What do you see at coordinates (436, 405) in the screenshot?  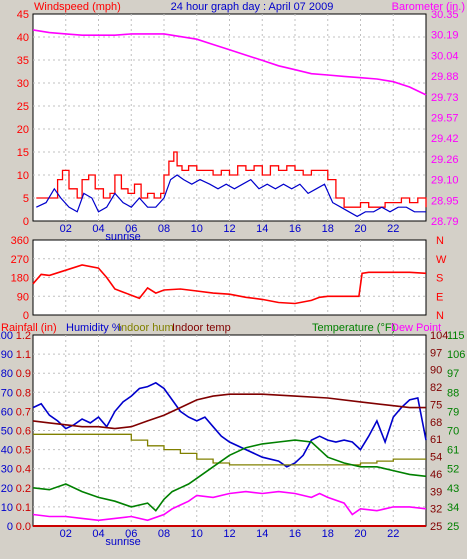 I see `temp-outer-tick: 75` at bounding box center [436, 405].